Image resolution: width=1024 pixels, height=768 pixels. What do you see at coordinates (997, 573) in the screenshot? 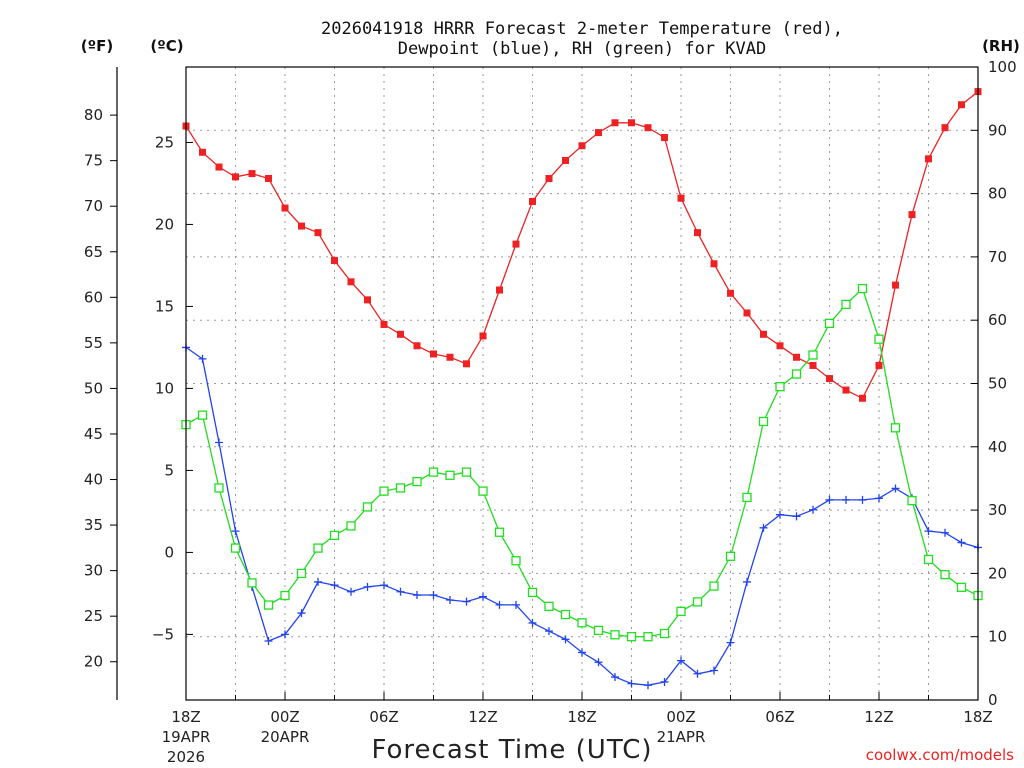
I see `rh-tick-label: 20` at bounding box center [997, 573].